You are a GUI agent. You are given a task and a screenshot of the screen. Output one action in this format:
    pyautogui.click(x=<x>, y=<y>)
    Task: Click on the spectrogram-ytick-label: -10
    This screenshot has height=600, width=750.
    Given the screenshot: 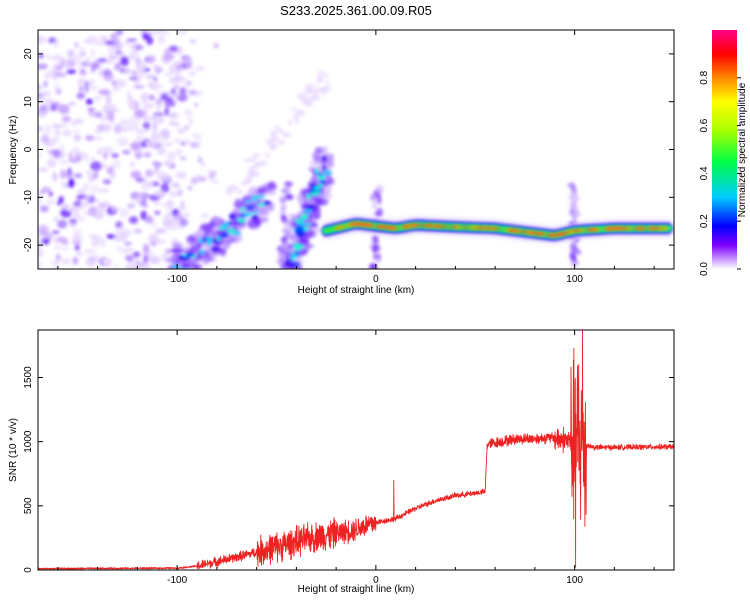 What is the action you would take?
    pyautogui.click(x=28, y=197)
    